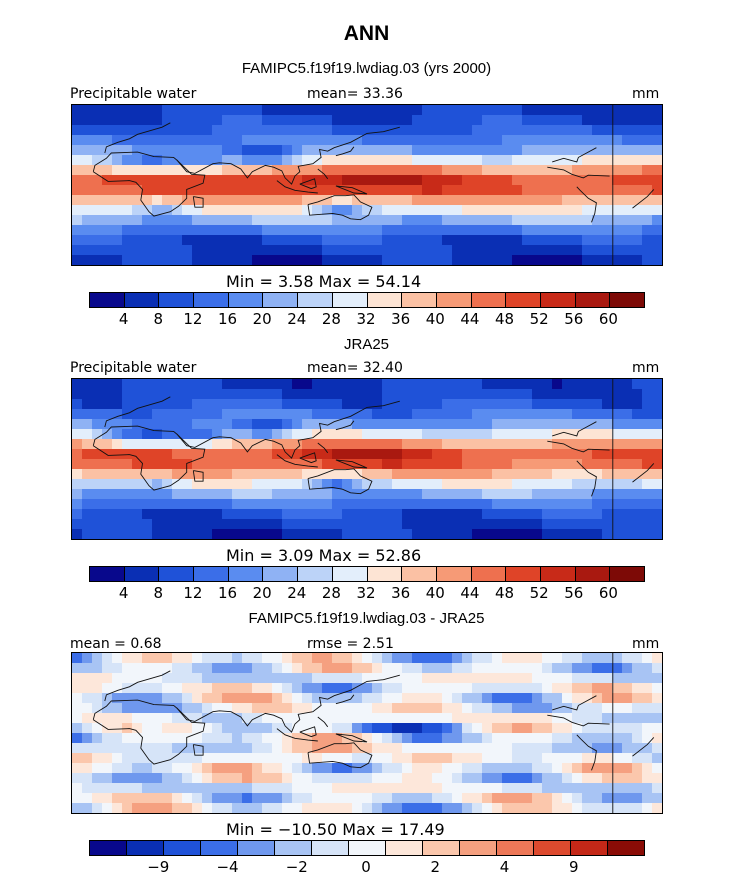  Describe the element at coordinates (116, 644) in the screenshot. I see `panel-3-mean-label: mean = 0.68` at that location.